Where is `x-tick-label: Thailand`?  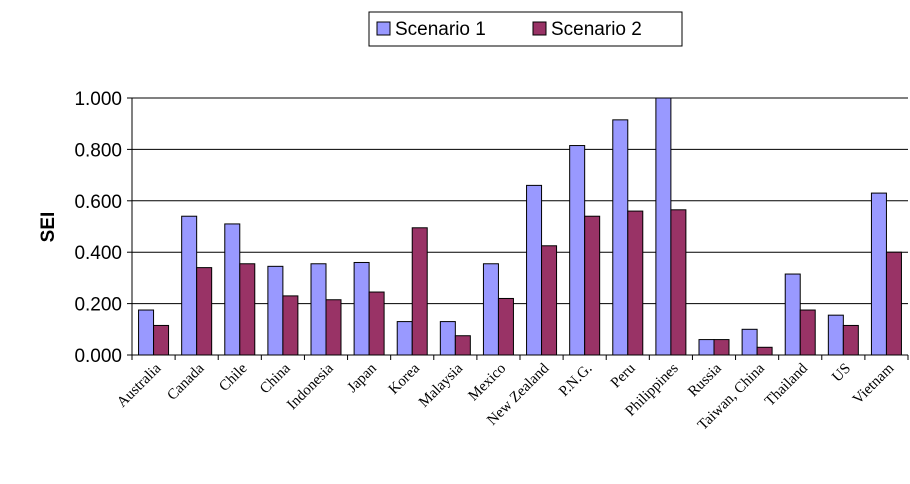 x-tick-label: Thailand is located at coordinates (786, 384).